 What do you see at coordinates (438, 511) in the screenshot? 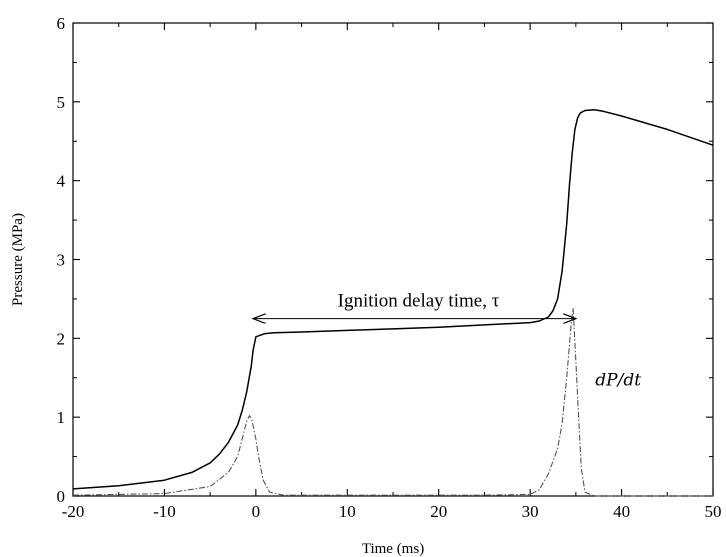
I see `x-tick-label: 20` at bounding box center [438, 511].